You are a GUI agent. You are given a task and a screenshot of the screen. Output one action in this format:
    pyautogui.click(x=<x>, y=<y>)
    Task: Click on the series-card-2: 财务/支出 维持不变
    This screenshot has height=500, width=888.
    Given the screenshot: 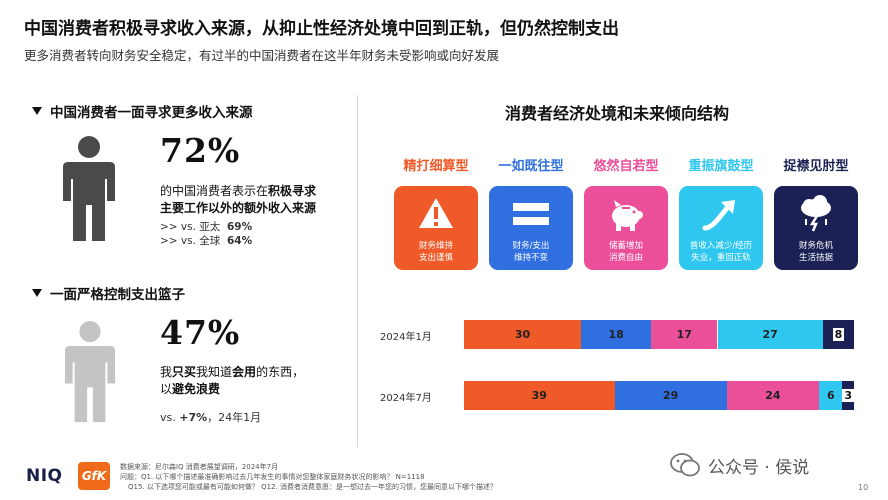 What is the action you would take?
    pyautogui.click(x=531, y=228)
    